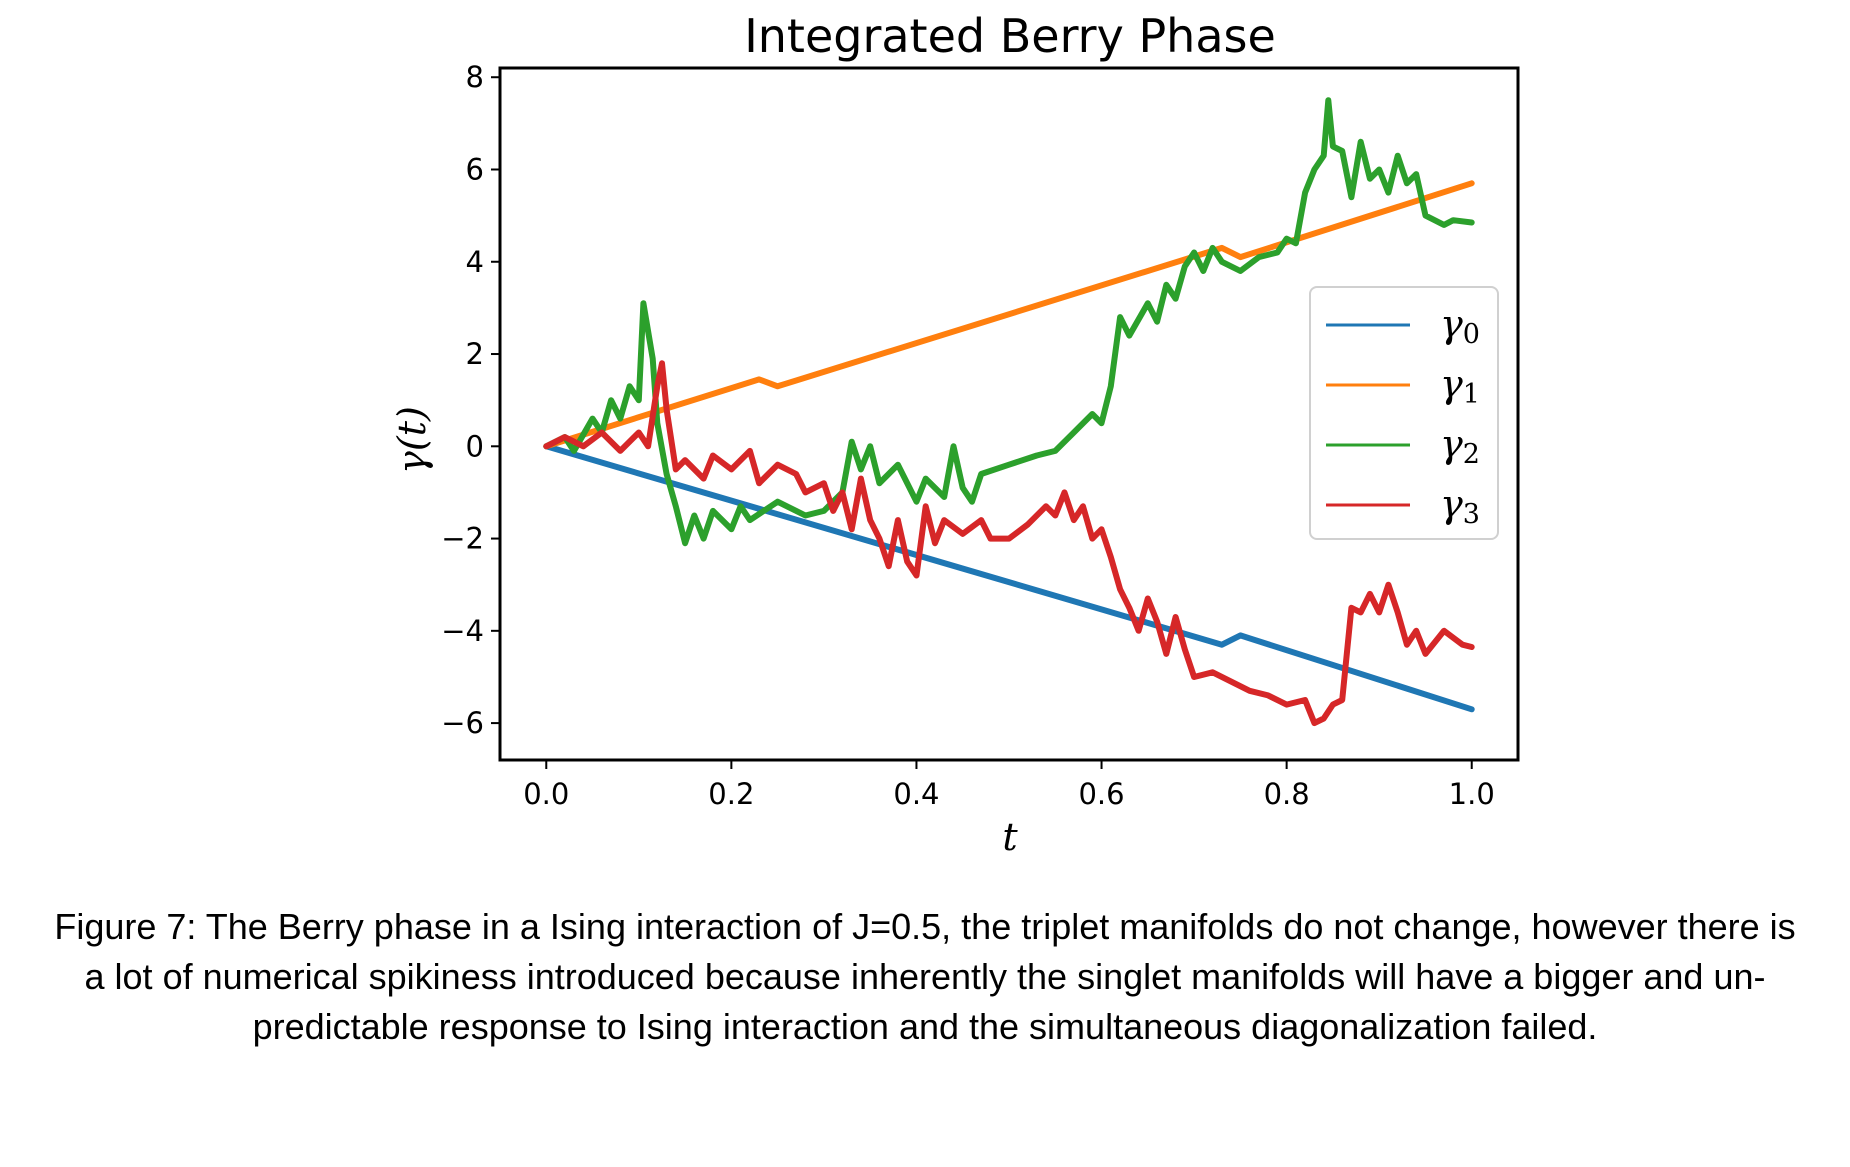  I want to click on y-tick-label: −6, so click(462, 723).